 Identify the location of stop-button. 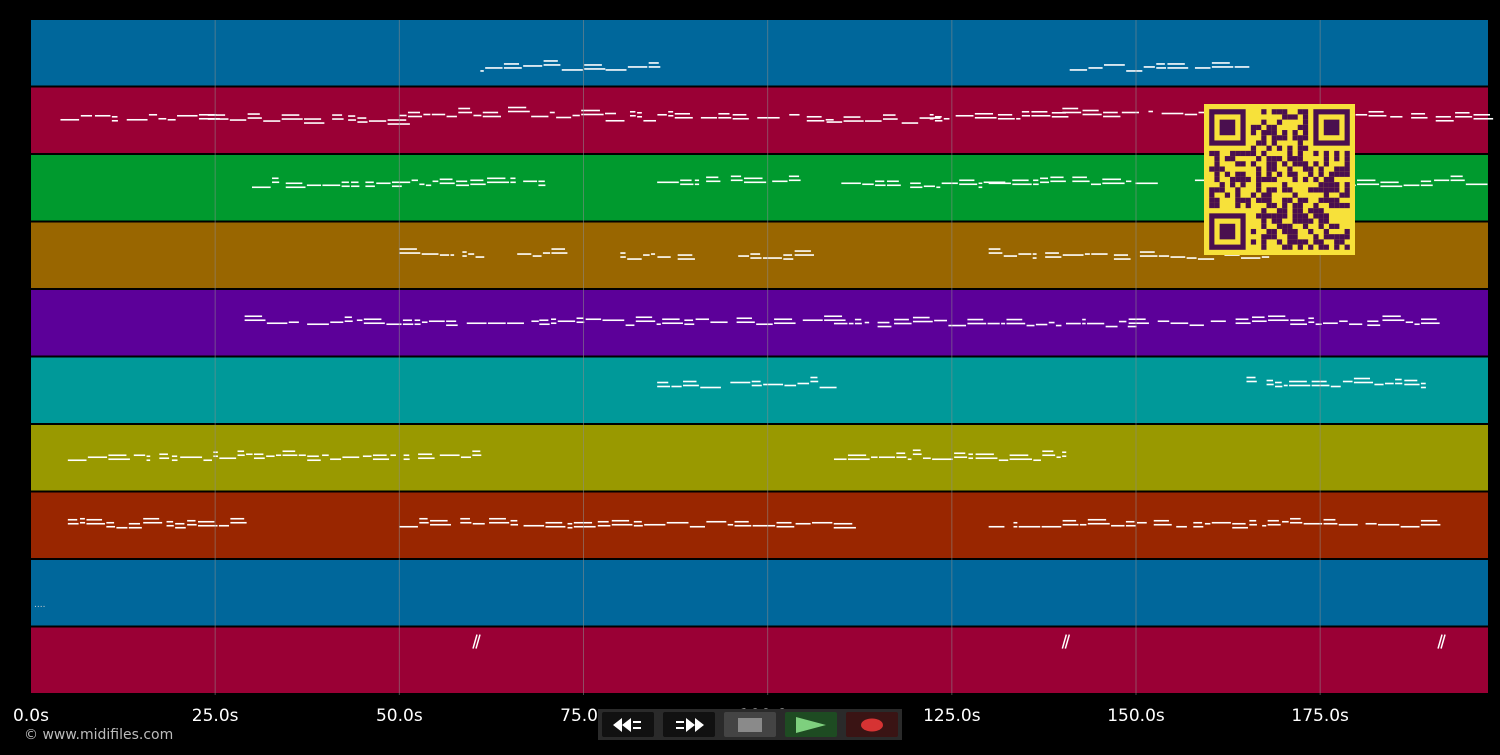
(750, 724).